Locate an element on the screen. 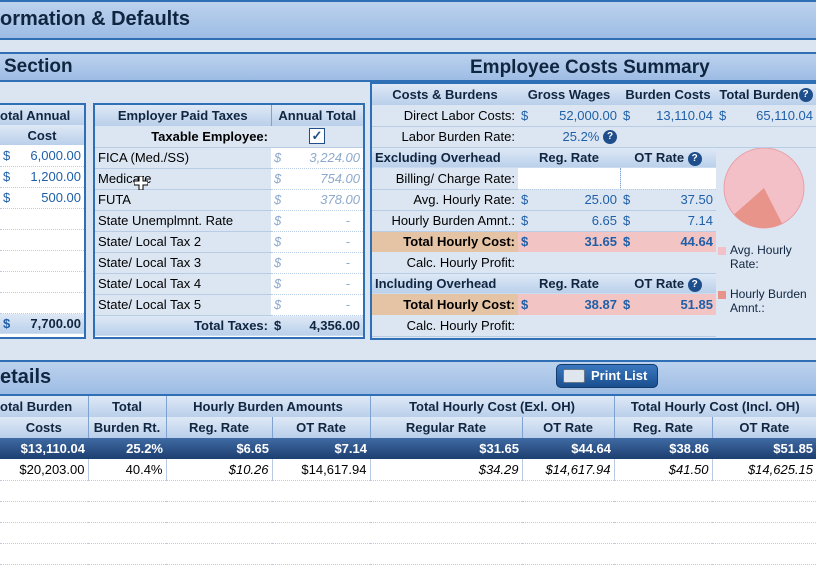 The width and height of the screenshot is (816, 584). tax-label: Medicare is located at coordinates (183, 179).